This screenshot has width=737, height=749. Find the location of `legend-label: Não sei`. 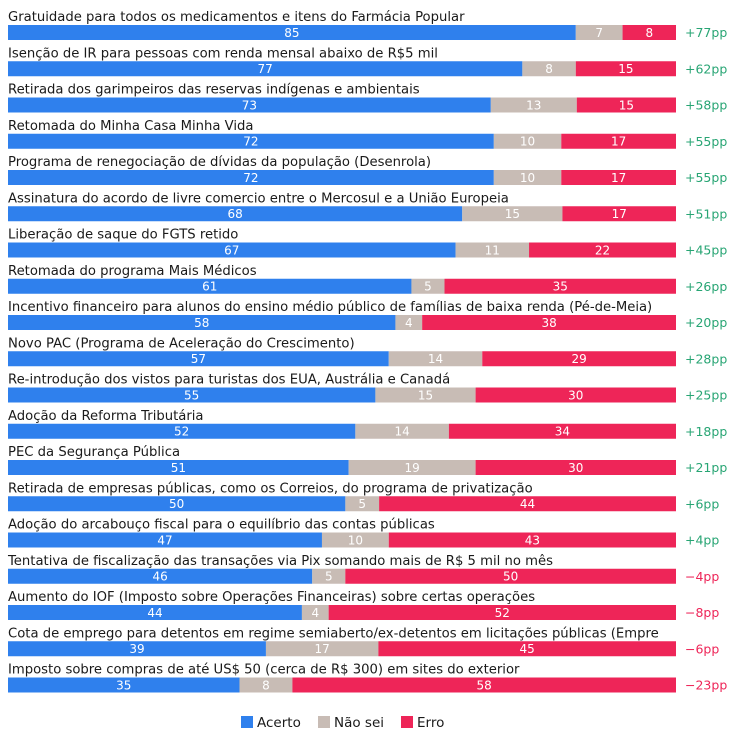

legend-label: Não sei is located at coordinates (359, 723).